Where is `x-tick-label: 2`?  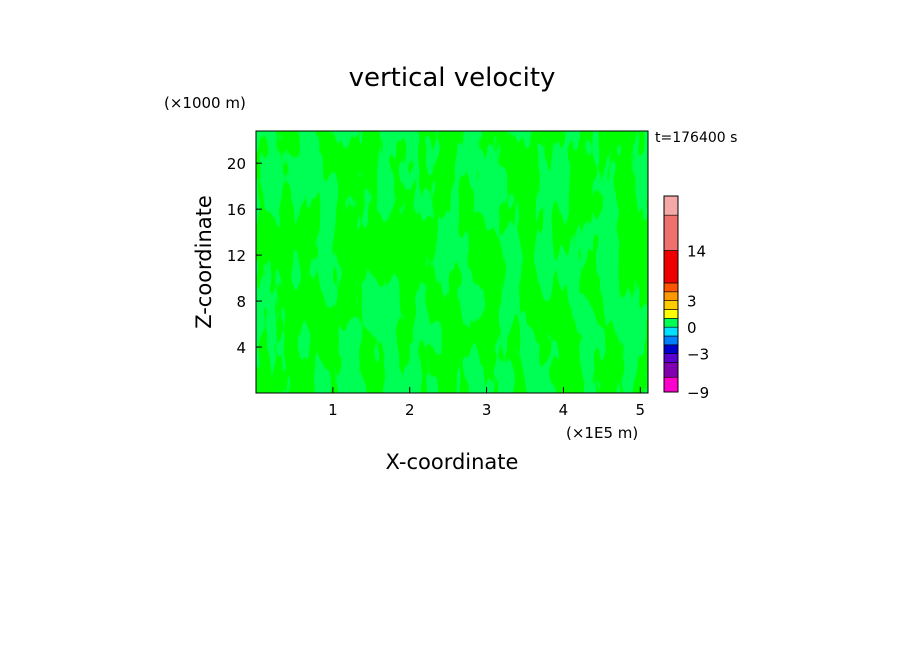
x-tick-label: 2 is located at coordinates (410, 410).